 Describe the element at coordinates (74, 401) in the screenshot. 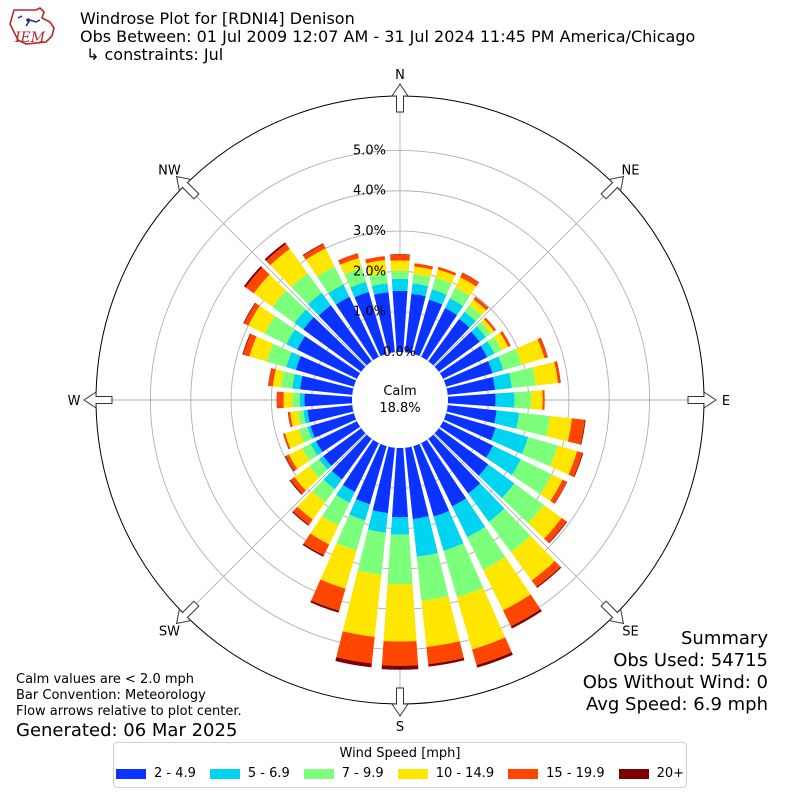

I see `compass-label: W` at that location.